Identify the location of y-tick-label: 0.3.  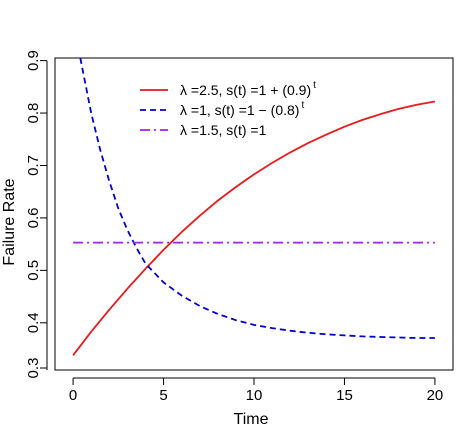
(33, 368).